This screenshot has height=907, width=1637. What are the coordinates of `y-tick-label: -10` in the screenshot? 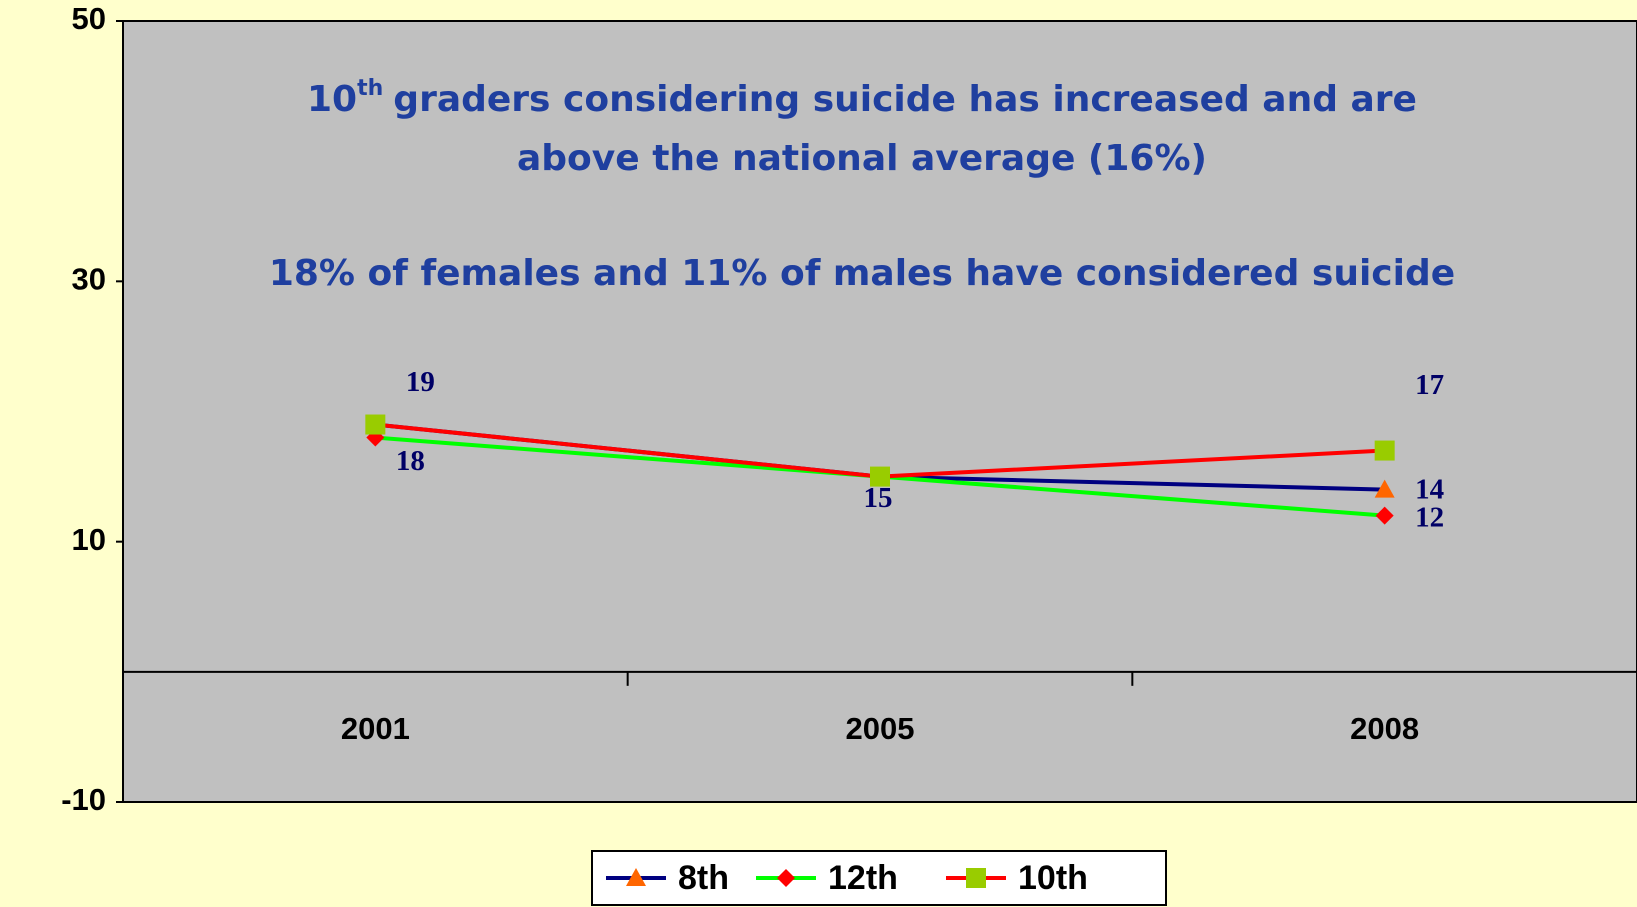 It's located at (83, 799).